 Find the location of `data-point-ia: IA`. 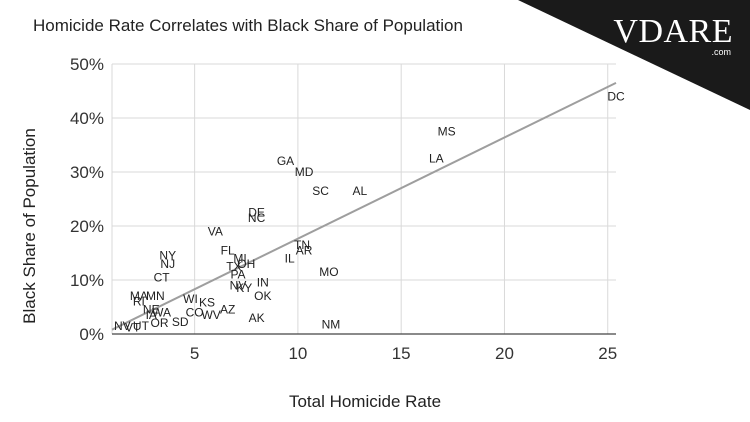

data-point-ia: IA is located at coordinates (151, 315).